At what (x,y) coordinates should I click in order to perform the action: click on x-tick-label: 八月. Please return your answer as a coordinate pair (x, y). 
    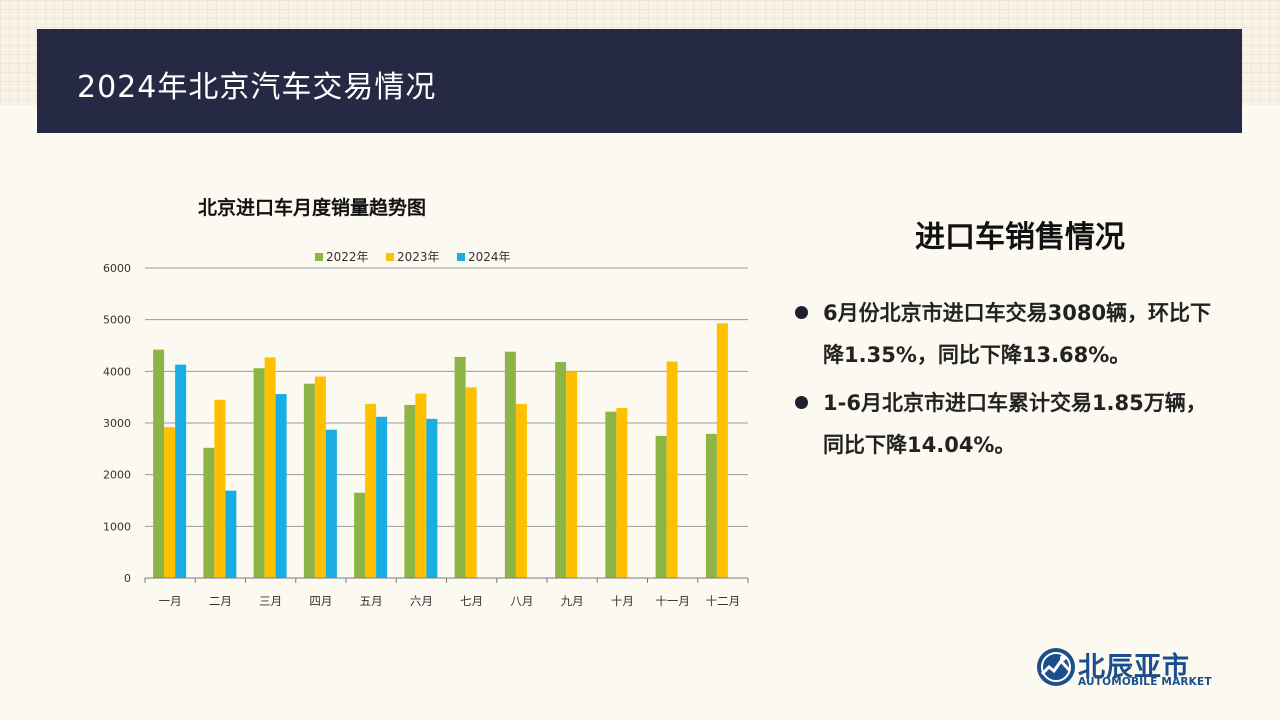
    Looking at the image, I should click on (521, 601).